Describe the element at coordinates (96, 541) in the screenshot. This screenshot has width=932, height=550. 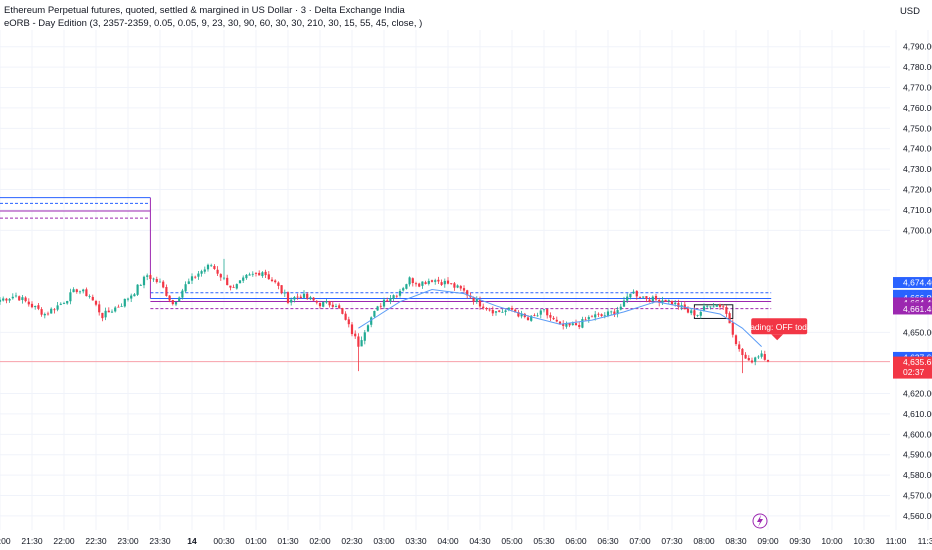
I see `x-tick-label: 22:30` at that location.